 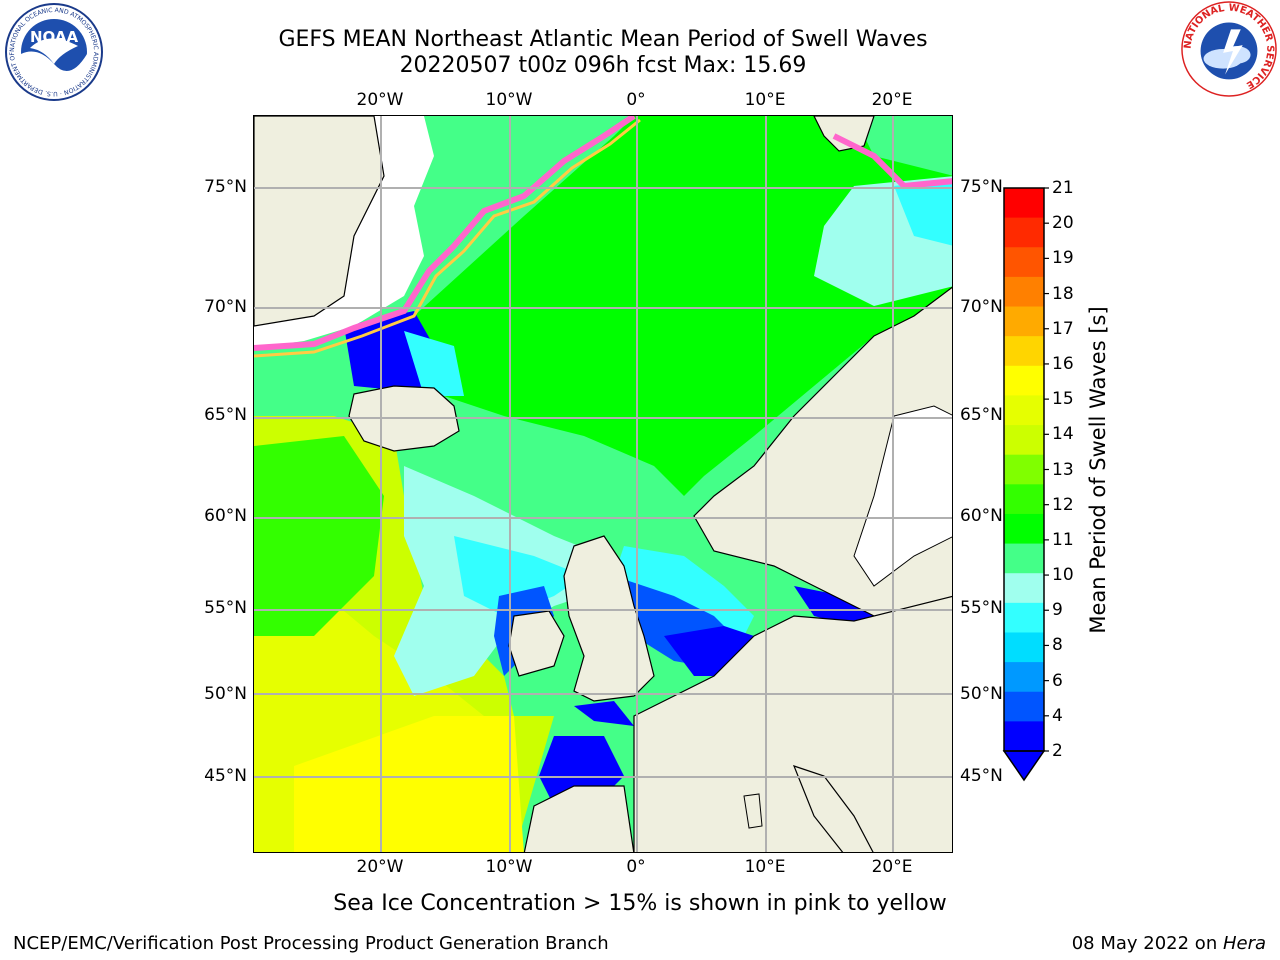 What do you see at coordinates (1046, 469) in the screenshot?
I see `colorbar-tickmarks` at bounding box center [1046, 469].